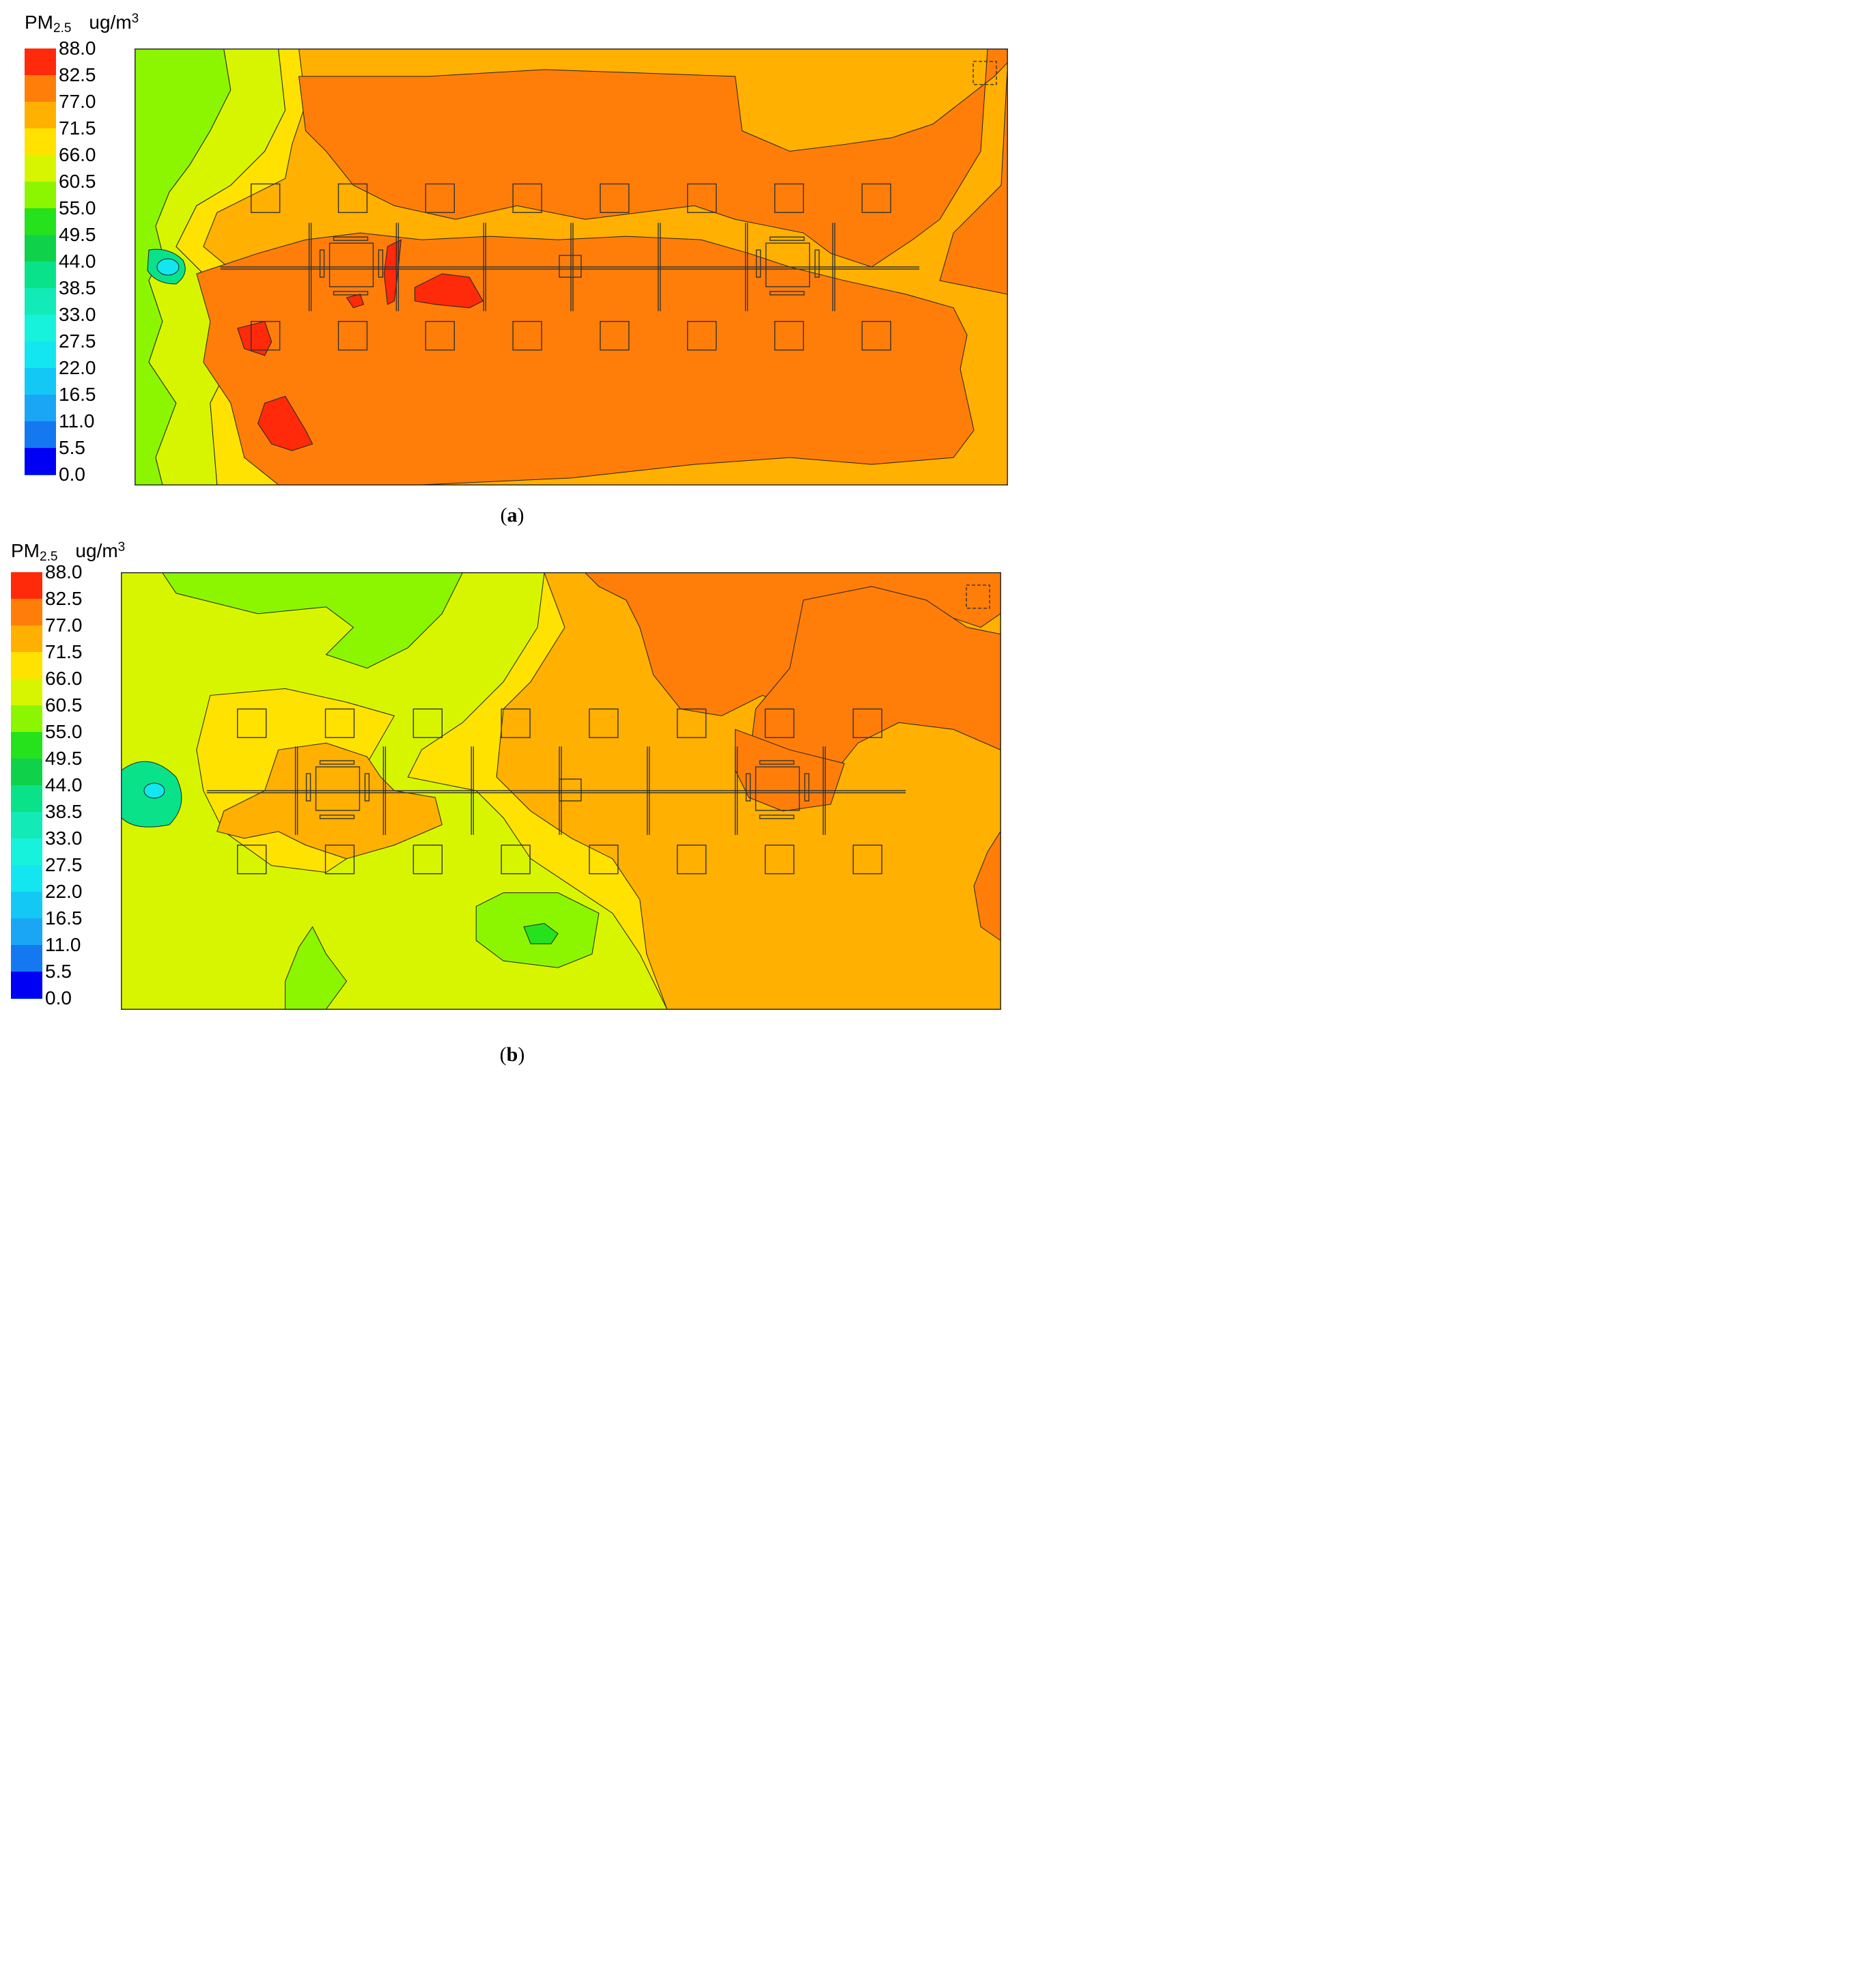 This screenshot has width=1876, height=1976. I want to click on region-level-82-5-top, so click(652, 158).